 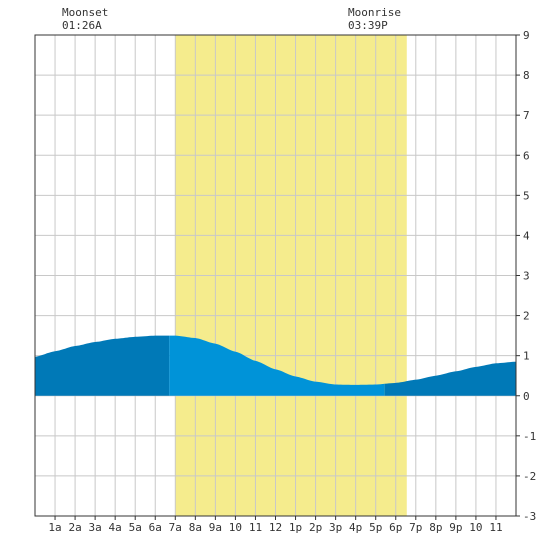 What do you see at coordinates (355, 527) in the screenshot?
I see `x-tick-label: 4p` at bounding box center [355, 527].